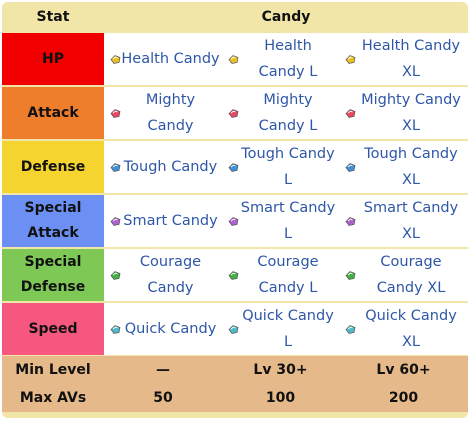  I want to click on candy-link: Courage Candy L, so click(288, 275).